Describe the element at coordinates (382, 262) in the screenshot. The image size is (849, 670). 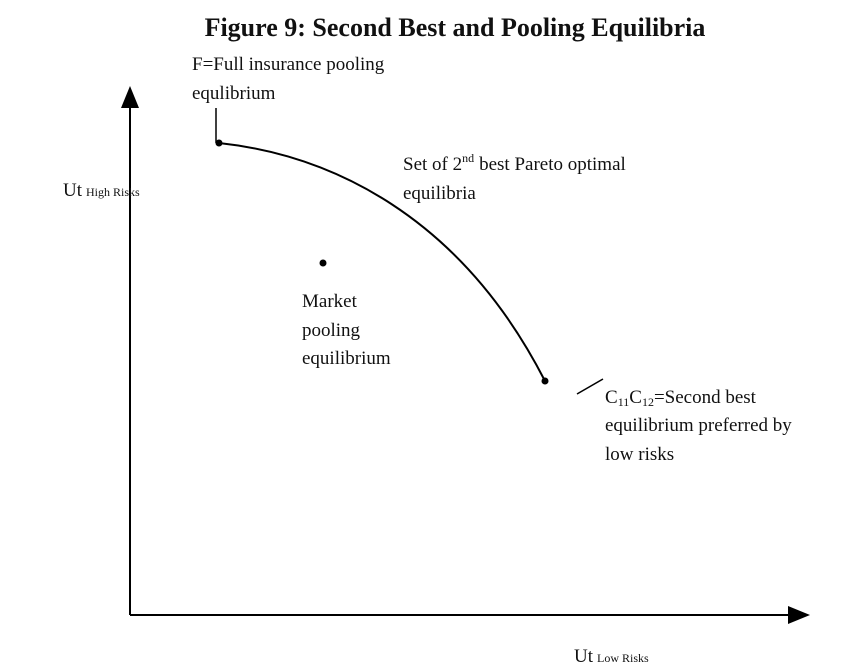
I see `pareto-curve` at that location.